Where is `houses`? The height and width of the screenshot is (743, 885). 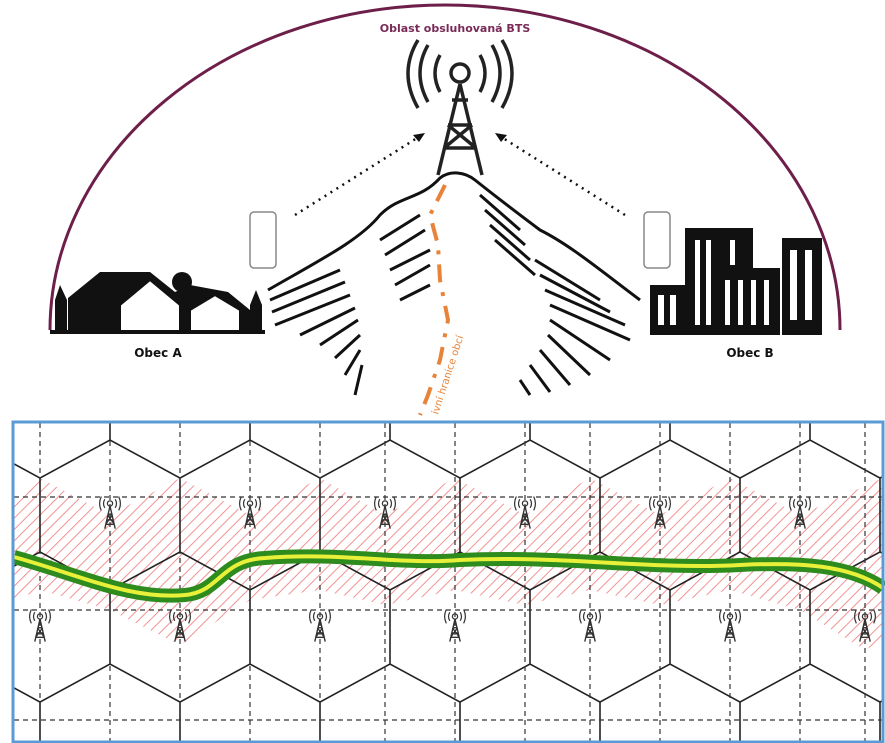
houses is located at coordinates (158, 302).